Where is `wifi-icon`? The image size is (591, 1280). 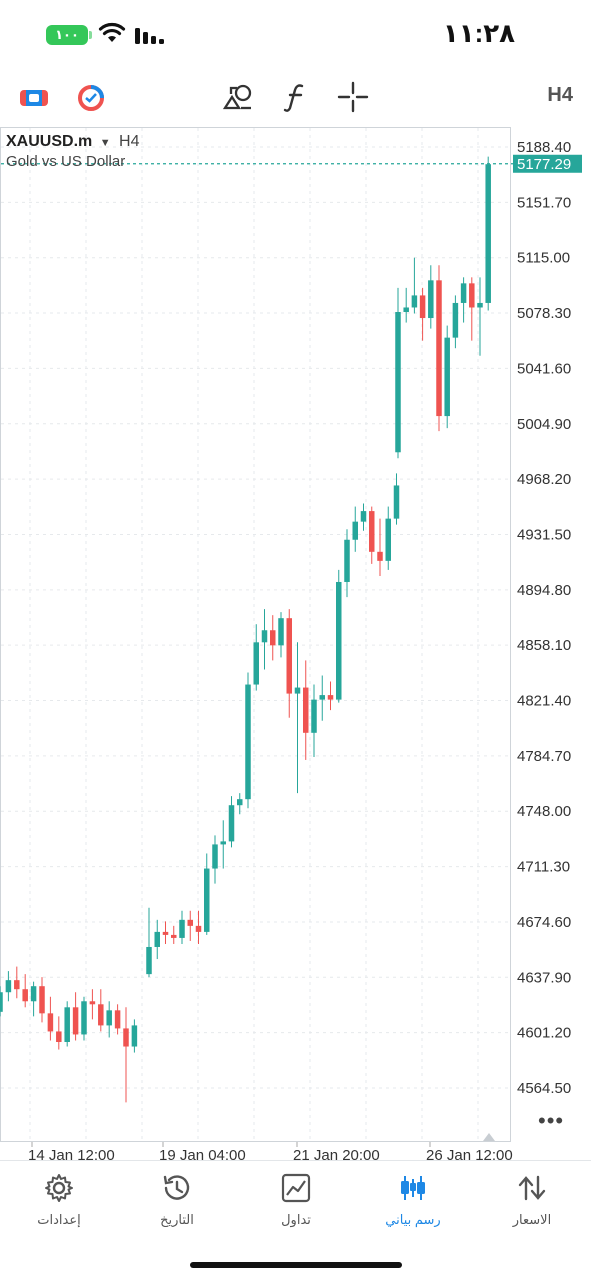 wifi-icon is located at coordinates (112, 32).